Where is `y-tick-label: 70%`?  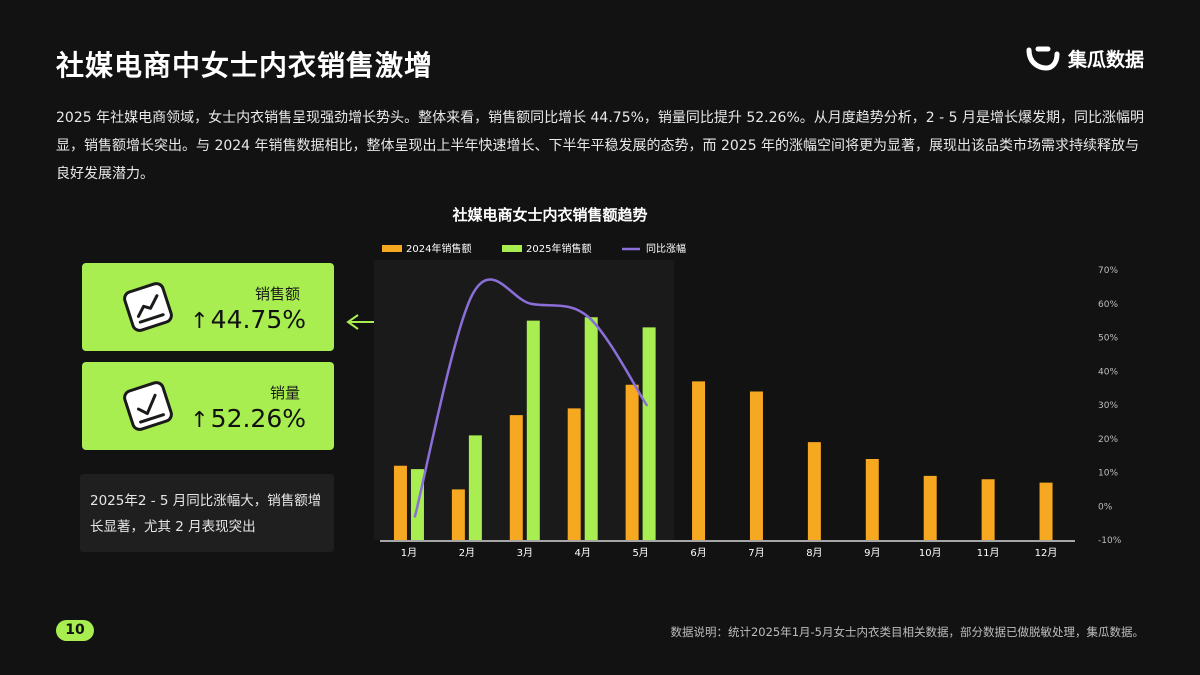
y-tick-label: 70% is located at coordinates (1108, 271).